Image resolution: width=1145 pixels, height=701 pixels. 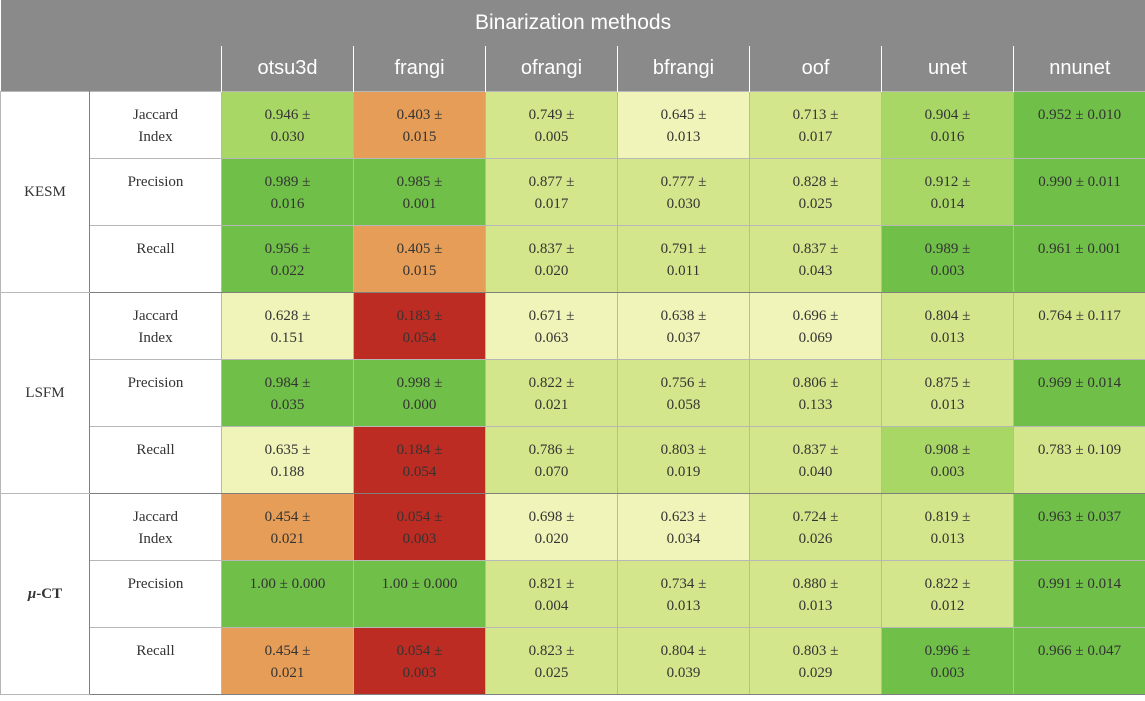 I want to click on method-header-unet: unet, so click(x=947, y=69).